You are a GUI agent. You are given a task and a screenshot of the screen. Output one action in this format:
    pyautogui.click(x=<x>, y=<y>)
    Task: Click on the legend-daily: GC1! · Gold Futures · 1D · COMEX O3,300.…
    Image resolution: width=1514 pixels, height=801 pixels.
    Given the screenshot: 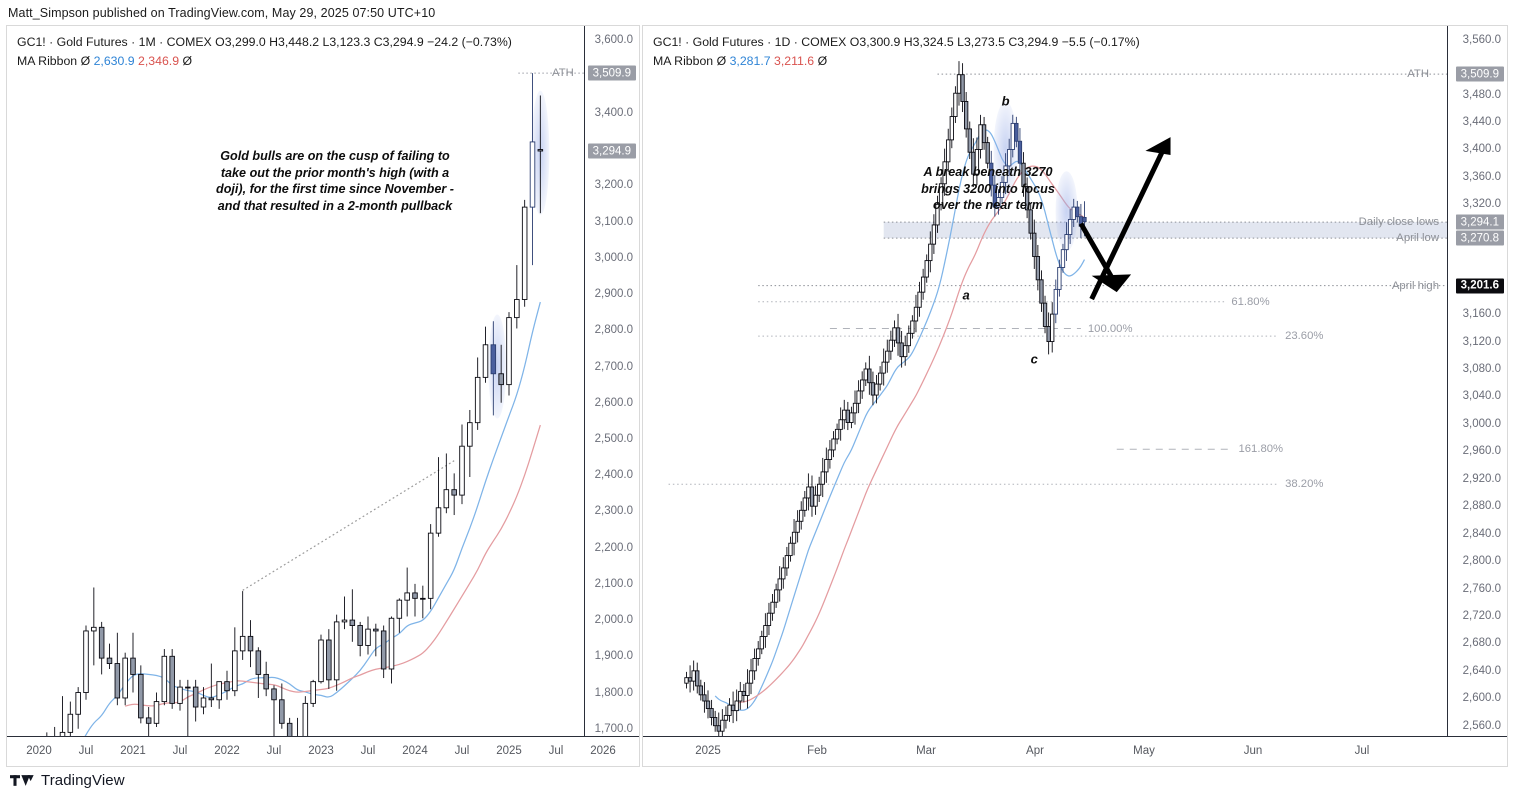 What is the action you would take?
    pyautogui.click(x=896, y=52)
    